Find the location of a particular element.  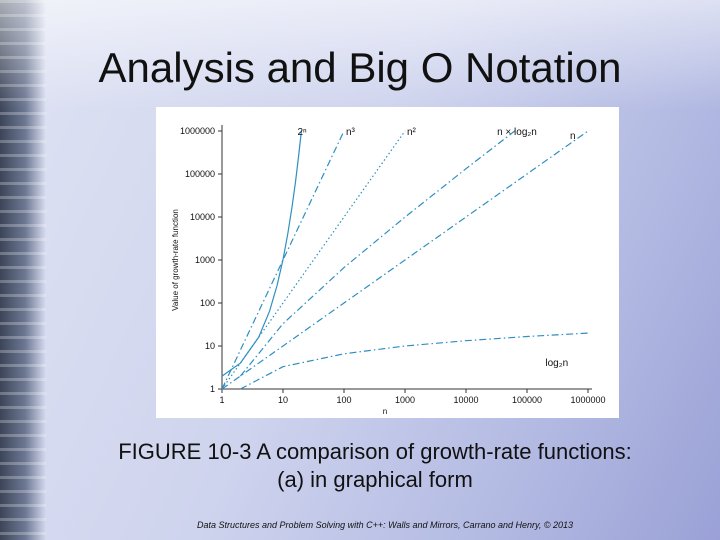

caption-line-2: (a) in graphical form is located at coordinates (375, 479).